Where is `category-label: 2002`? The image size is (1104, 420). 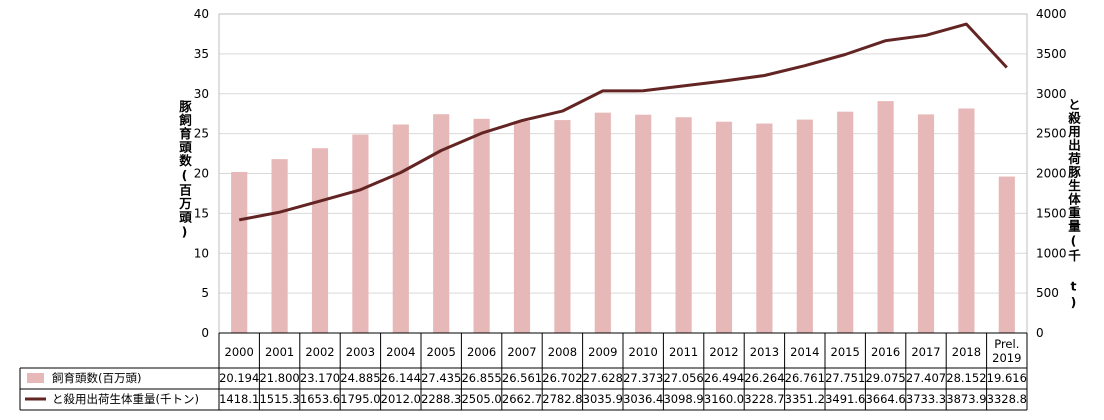 category-label: 2002 is located at coordinates (319, 352).